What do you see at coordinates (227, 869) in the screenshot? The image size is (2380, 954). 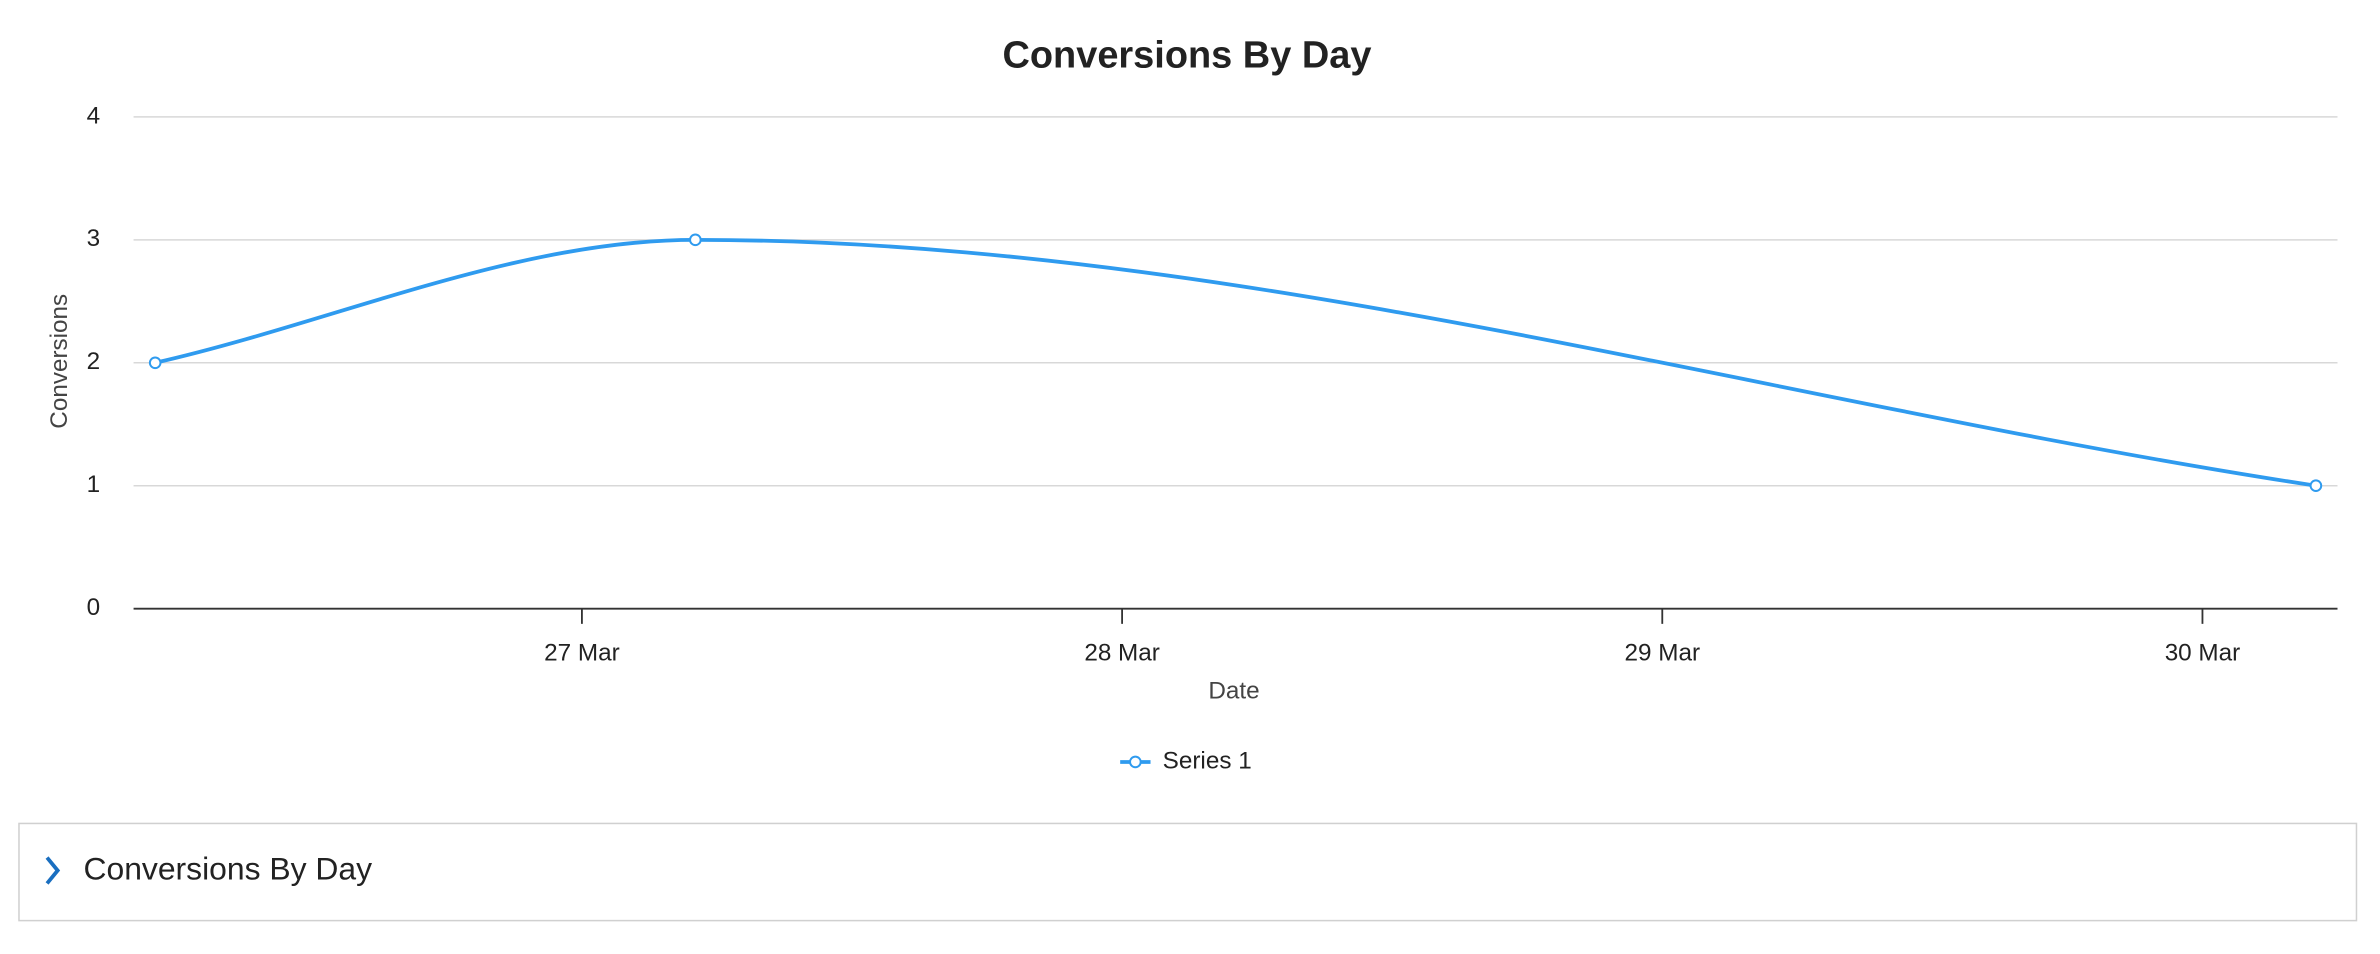 I see `panel-title: Conversions By Day` at bounding box center [227, 869].